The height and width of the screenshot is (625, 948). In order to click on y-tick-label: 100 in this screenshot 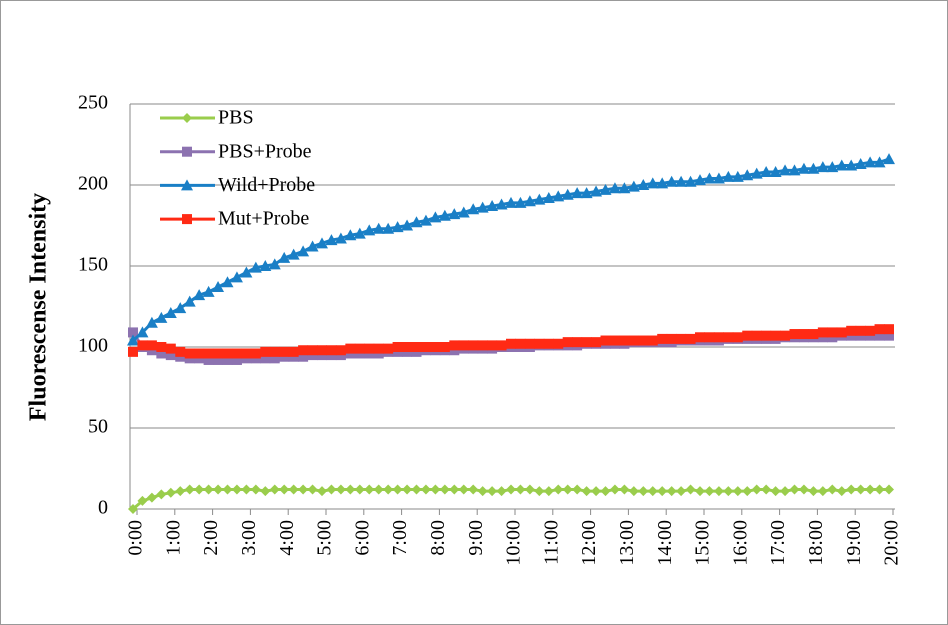, I will do `click(93, 346)`.